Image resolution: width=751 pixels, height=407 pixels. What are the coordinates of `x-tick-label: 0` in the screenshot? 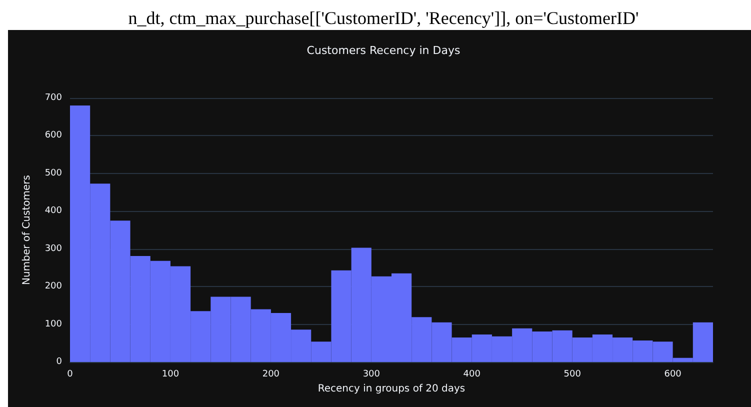 It's located at (70, 375).